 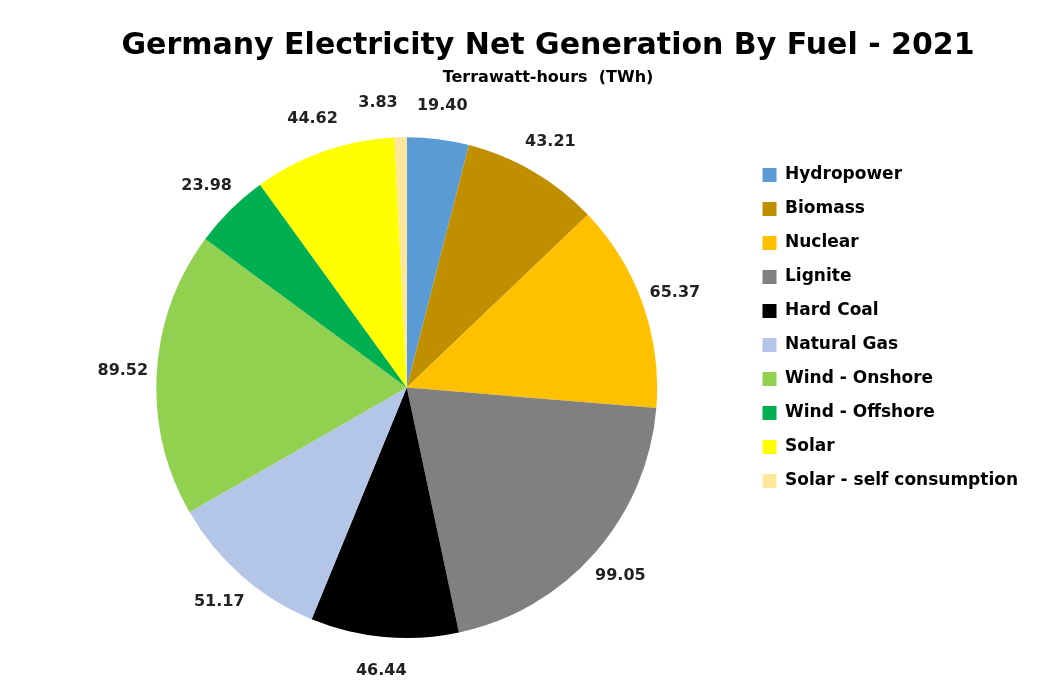 I want to click on data-label: 51.17, so click(x=219, y=600).